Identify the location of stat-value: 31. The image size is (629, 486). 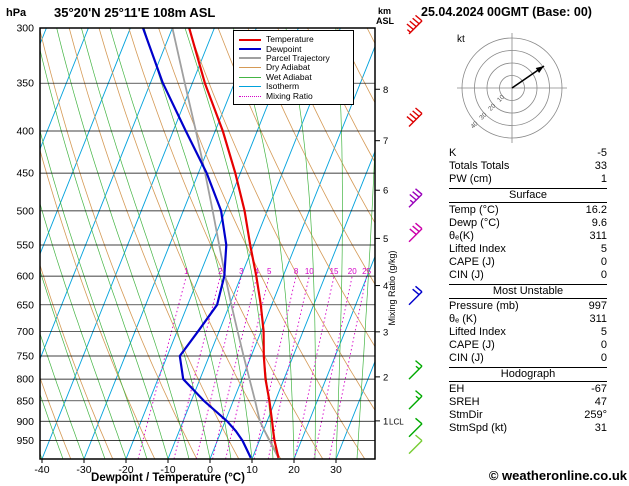
(600, 428).